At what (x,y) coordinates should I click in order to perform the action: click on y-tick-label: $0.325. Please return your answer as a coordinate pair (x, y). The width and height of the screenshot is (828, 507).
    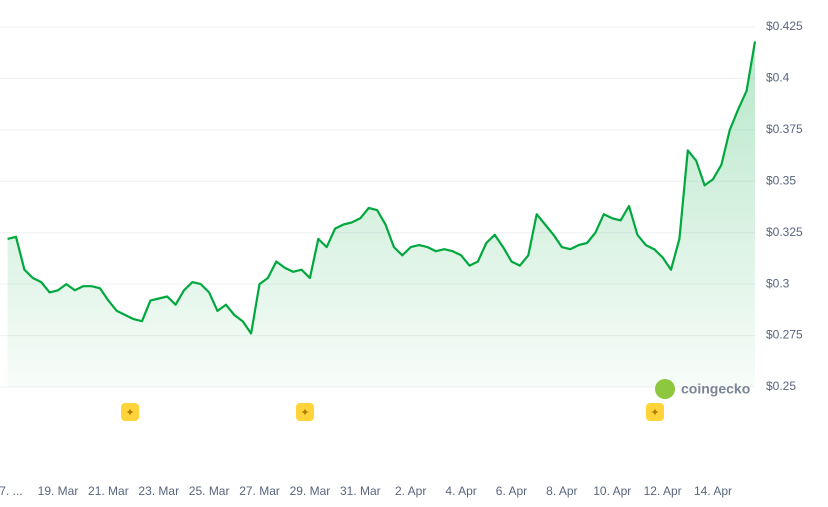
    Looking at the image, I should click on (784, 232).